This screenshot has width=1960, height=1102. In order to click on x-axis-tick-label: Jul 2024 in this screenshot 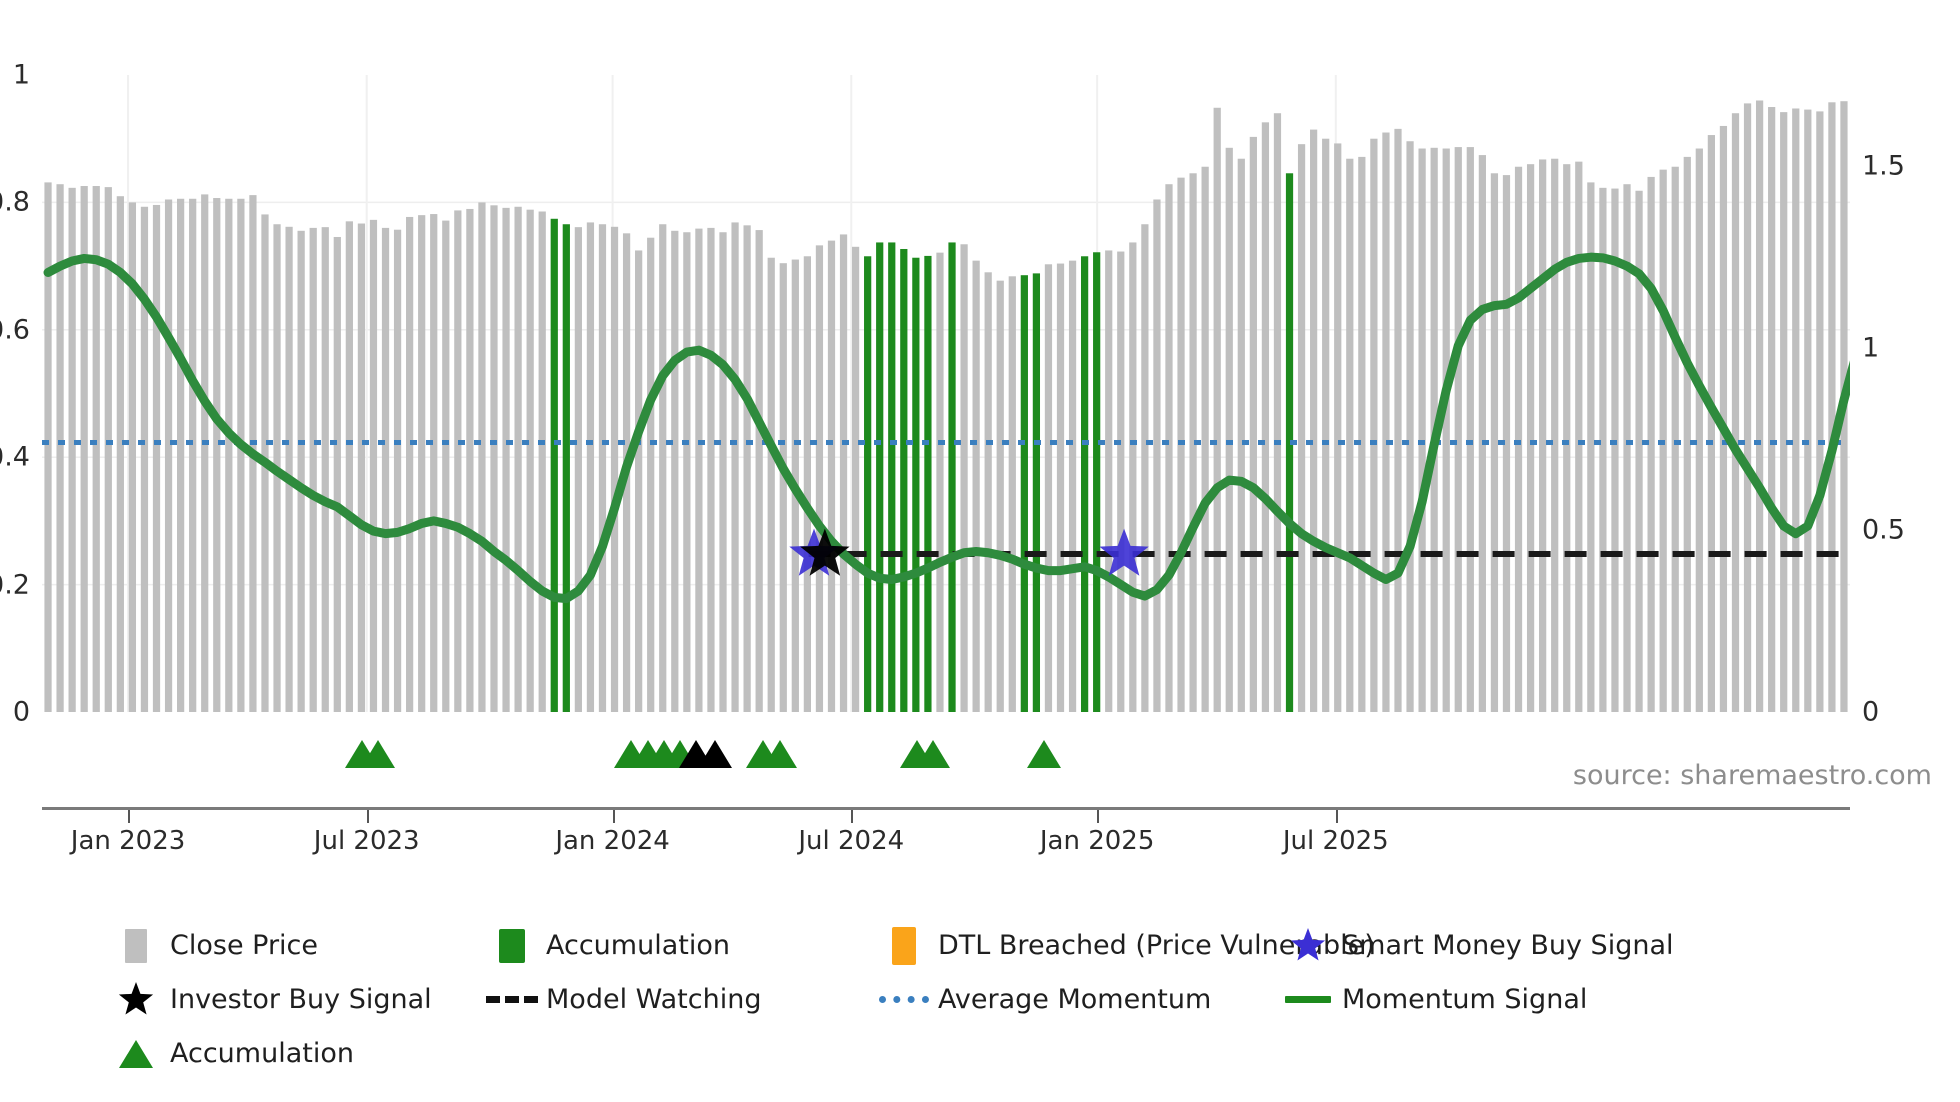, I will do `click(851, 841)`.